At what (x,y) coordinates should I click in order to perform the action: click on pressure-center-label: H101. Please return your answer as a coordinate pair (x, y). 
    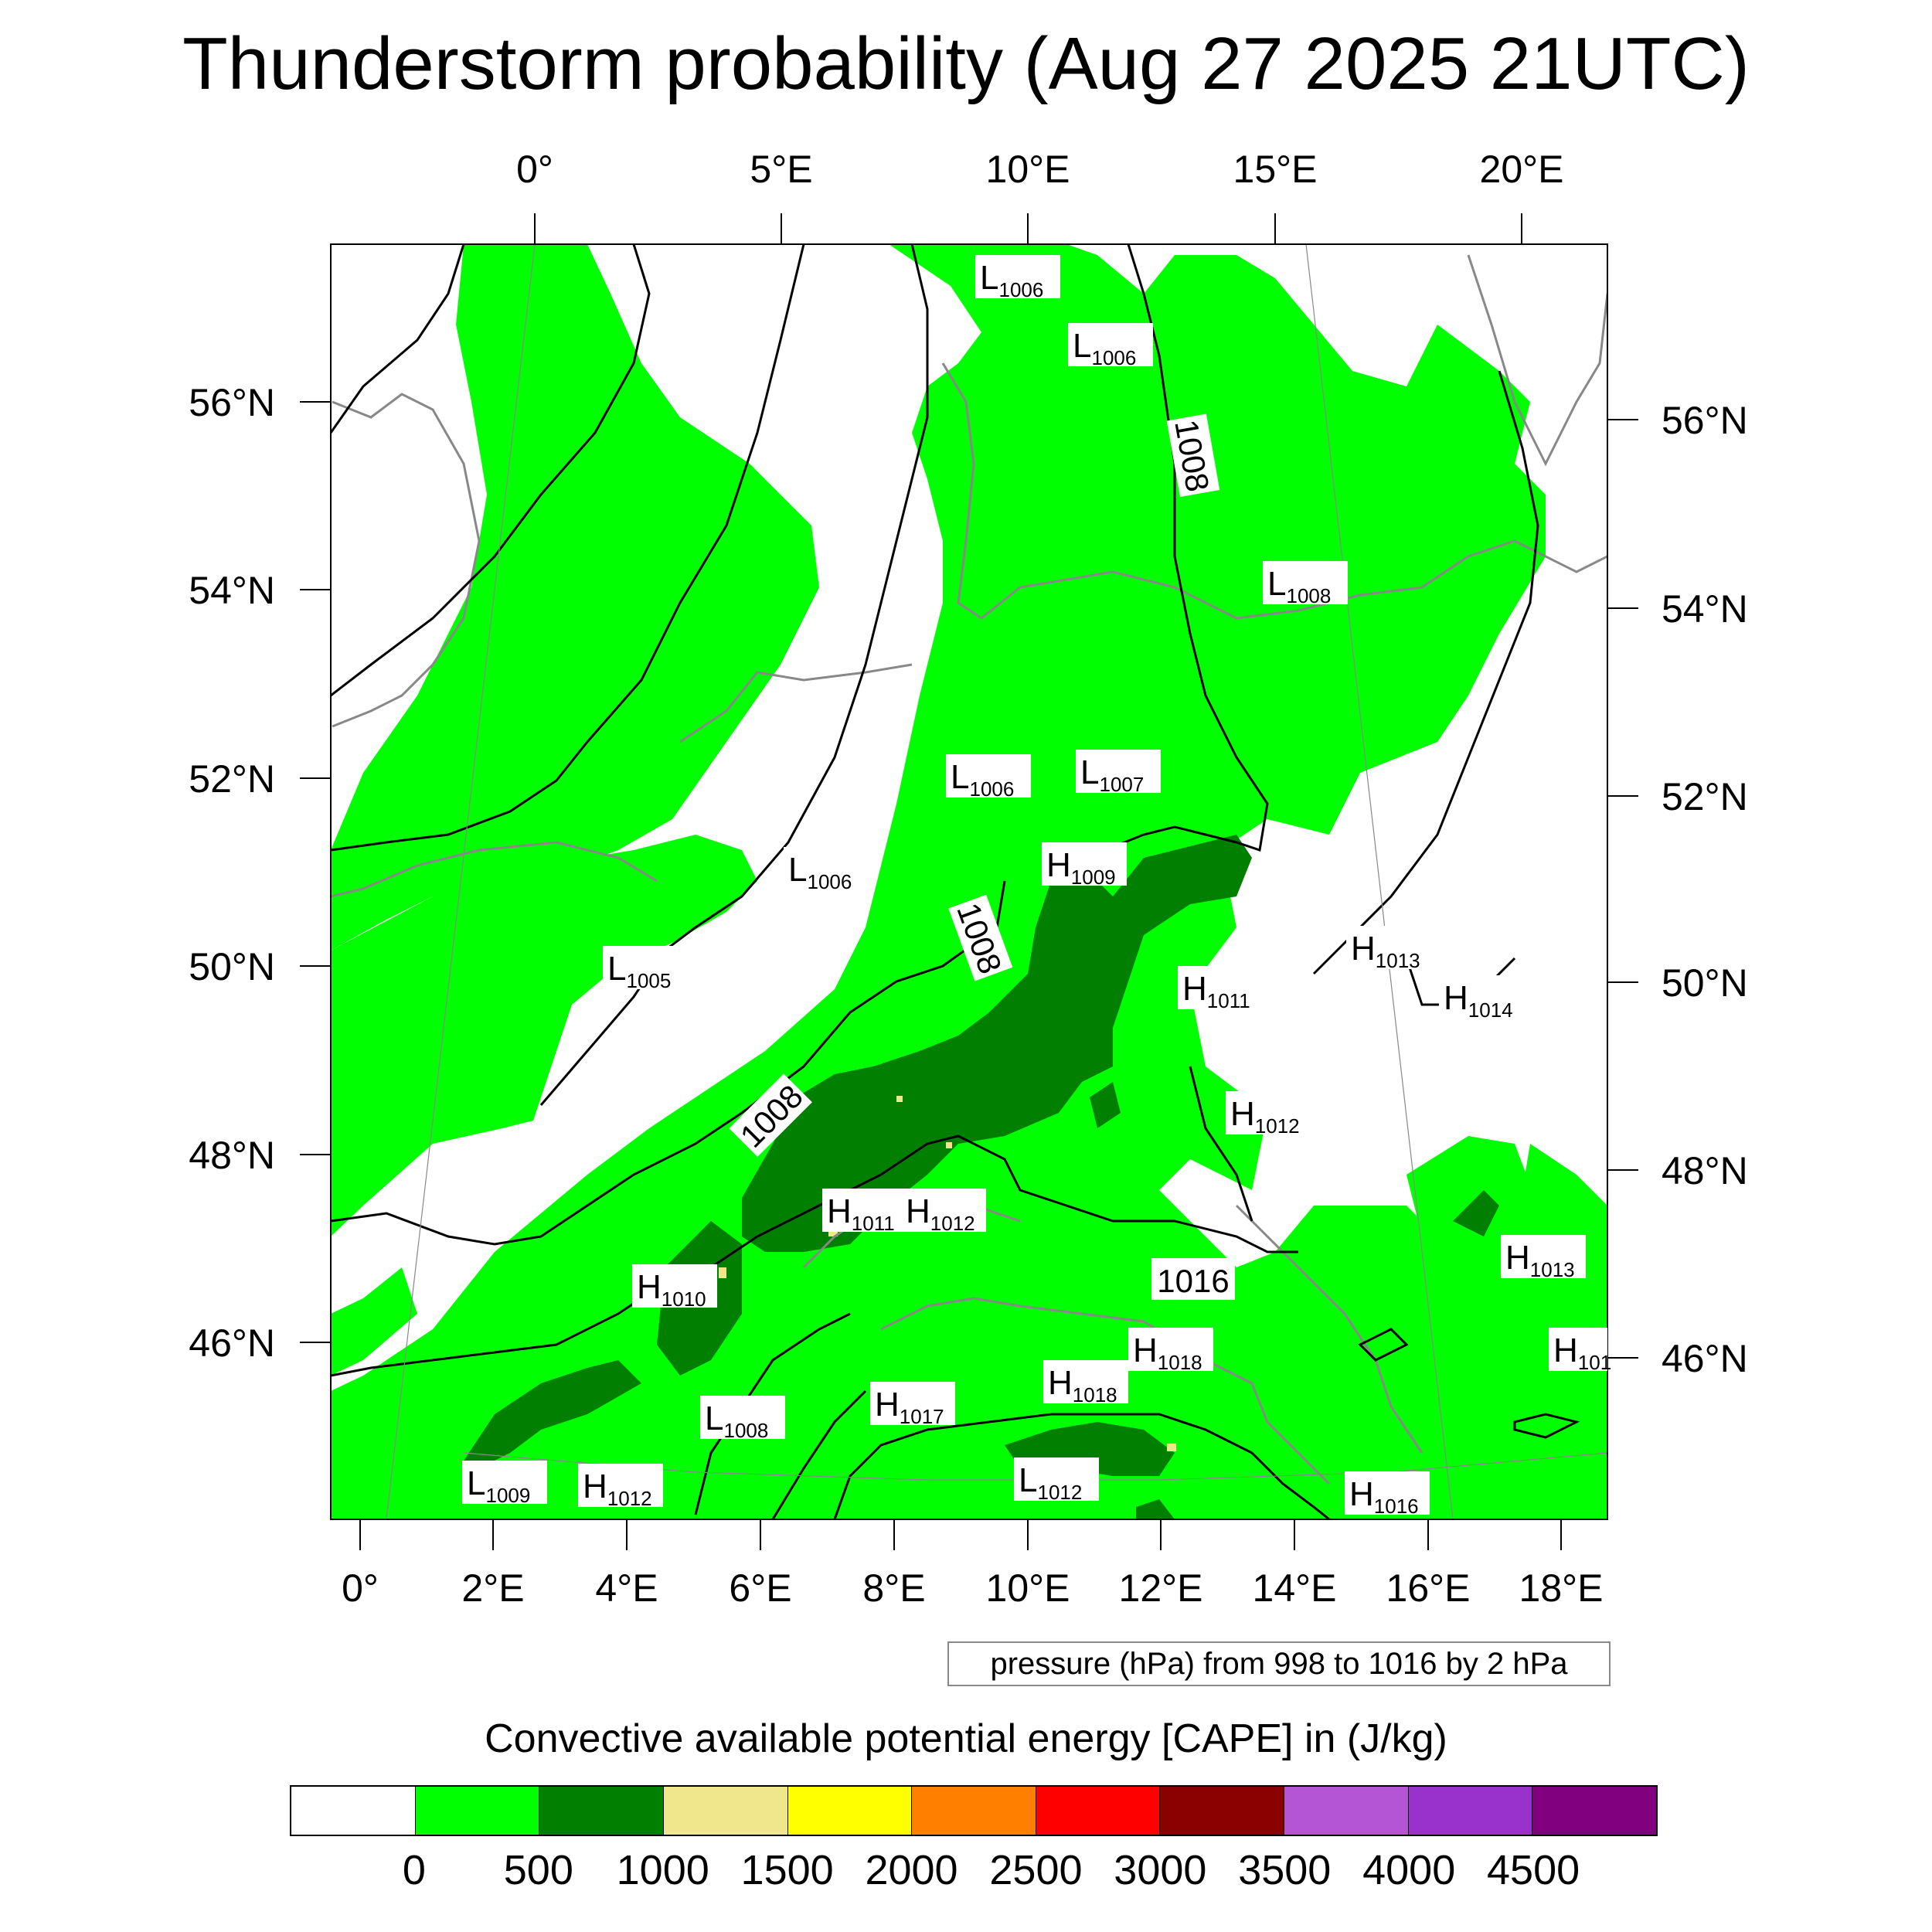
    Looking at the image, I should click on (1580, 1351).